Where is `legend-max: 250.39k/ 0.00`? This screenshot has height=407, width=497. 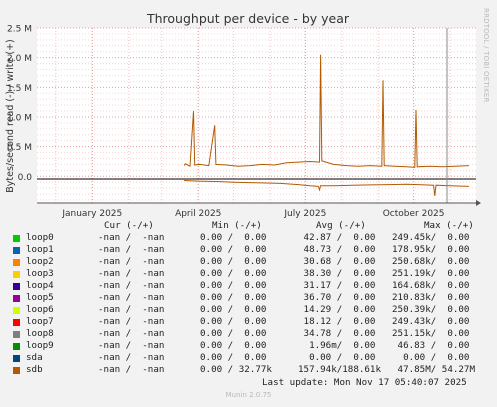
legend-max: 250.39k/ 0.00 is located at coordinates (431, 309).